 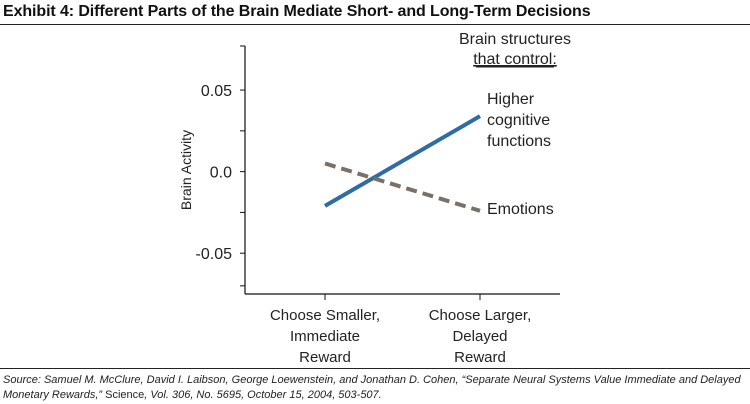 What do you see at coordinates (375, 368) in the screenshot?
I see `source-divider` at bounding box center [375, 368].